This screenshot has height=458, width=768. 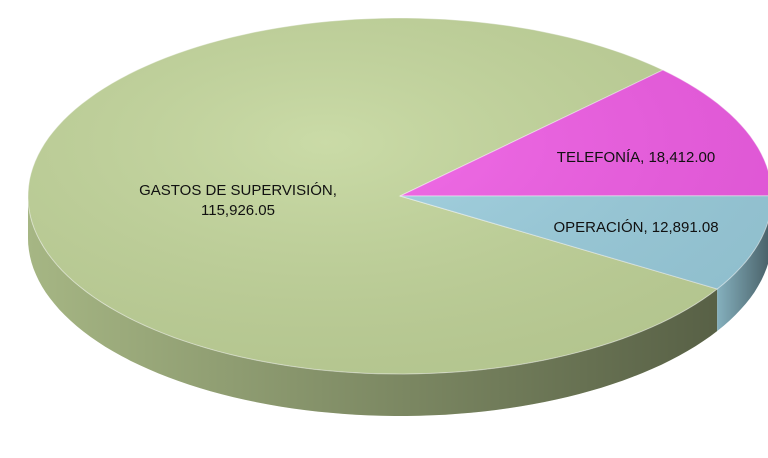 What do you see at coordinates (636, 157) in the screenshot?
I see `data-label: TELEFONÍA, 18,412.00` at bounding box center [636, 157].